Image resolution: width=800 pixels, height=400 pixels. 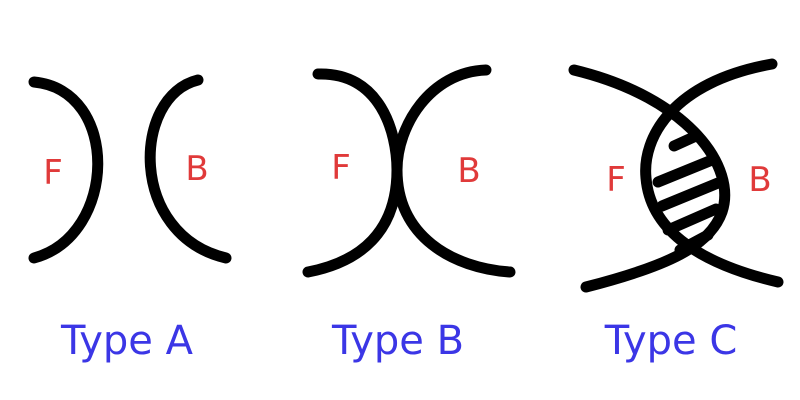 I want to click on type-a-front-label: F, so click(x=53, y=173).